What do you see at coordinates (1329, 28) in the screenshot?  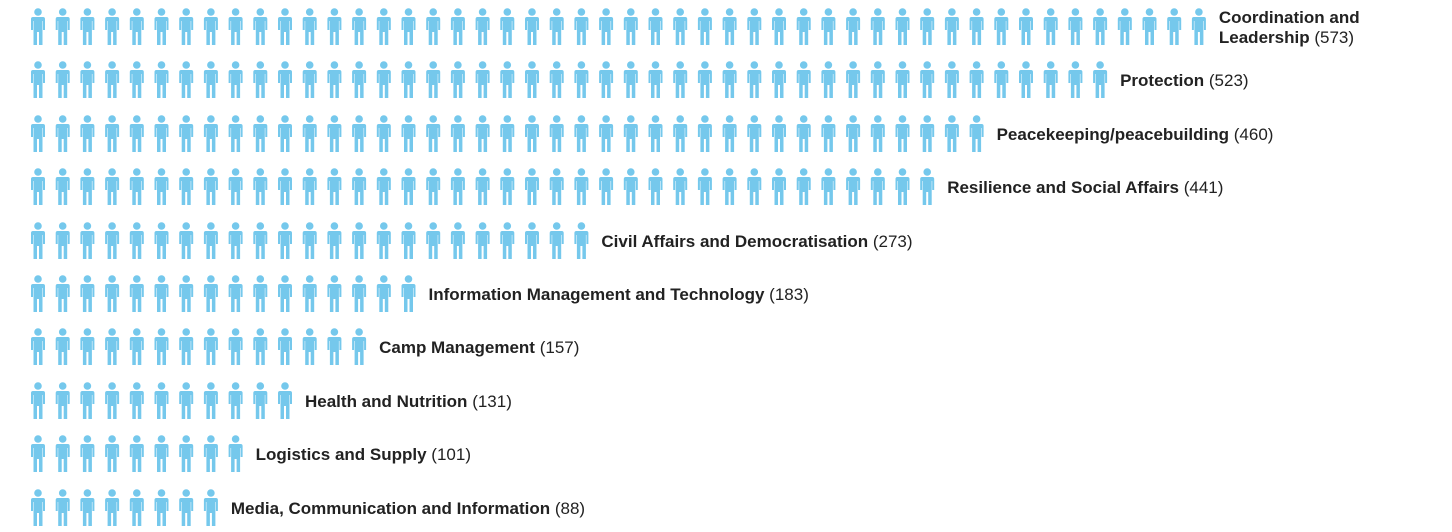 I see `row-label: Coordination and Leadership (573)` at bounding box center [1329, 28].